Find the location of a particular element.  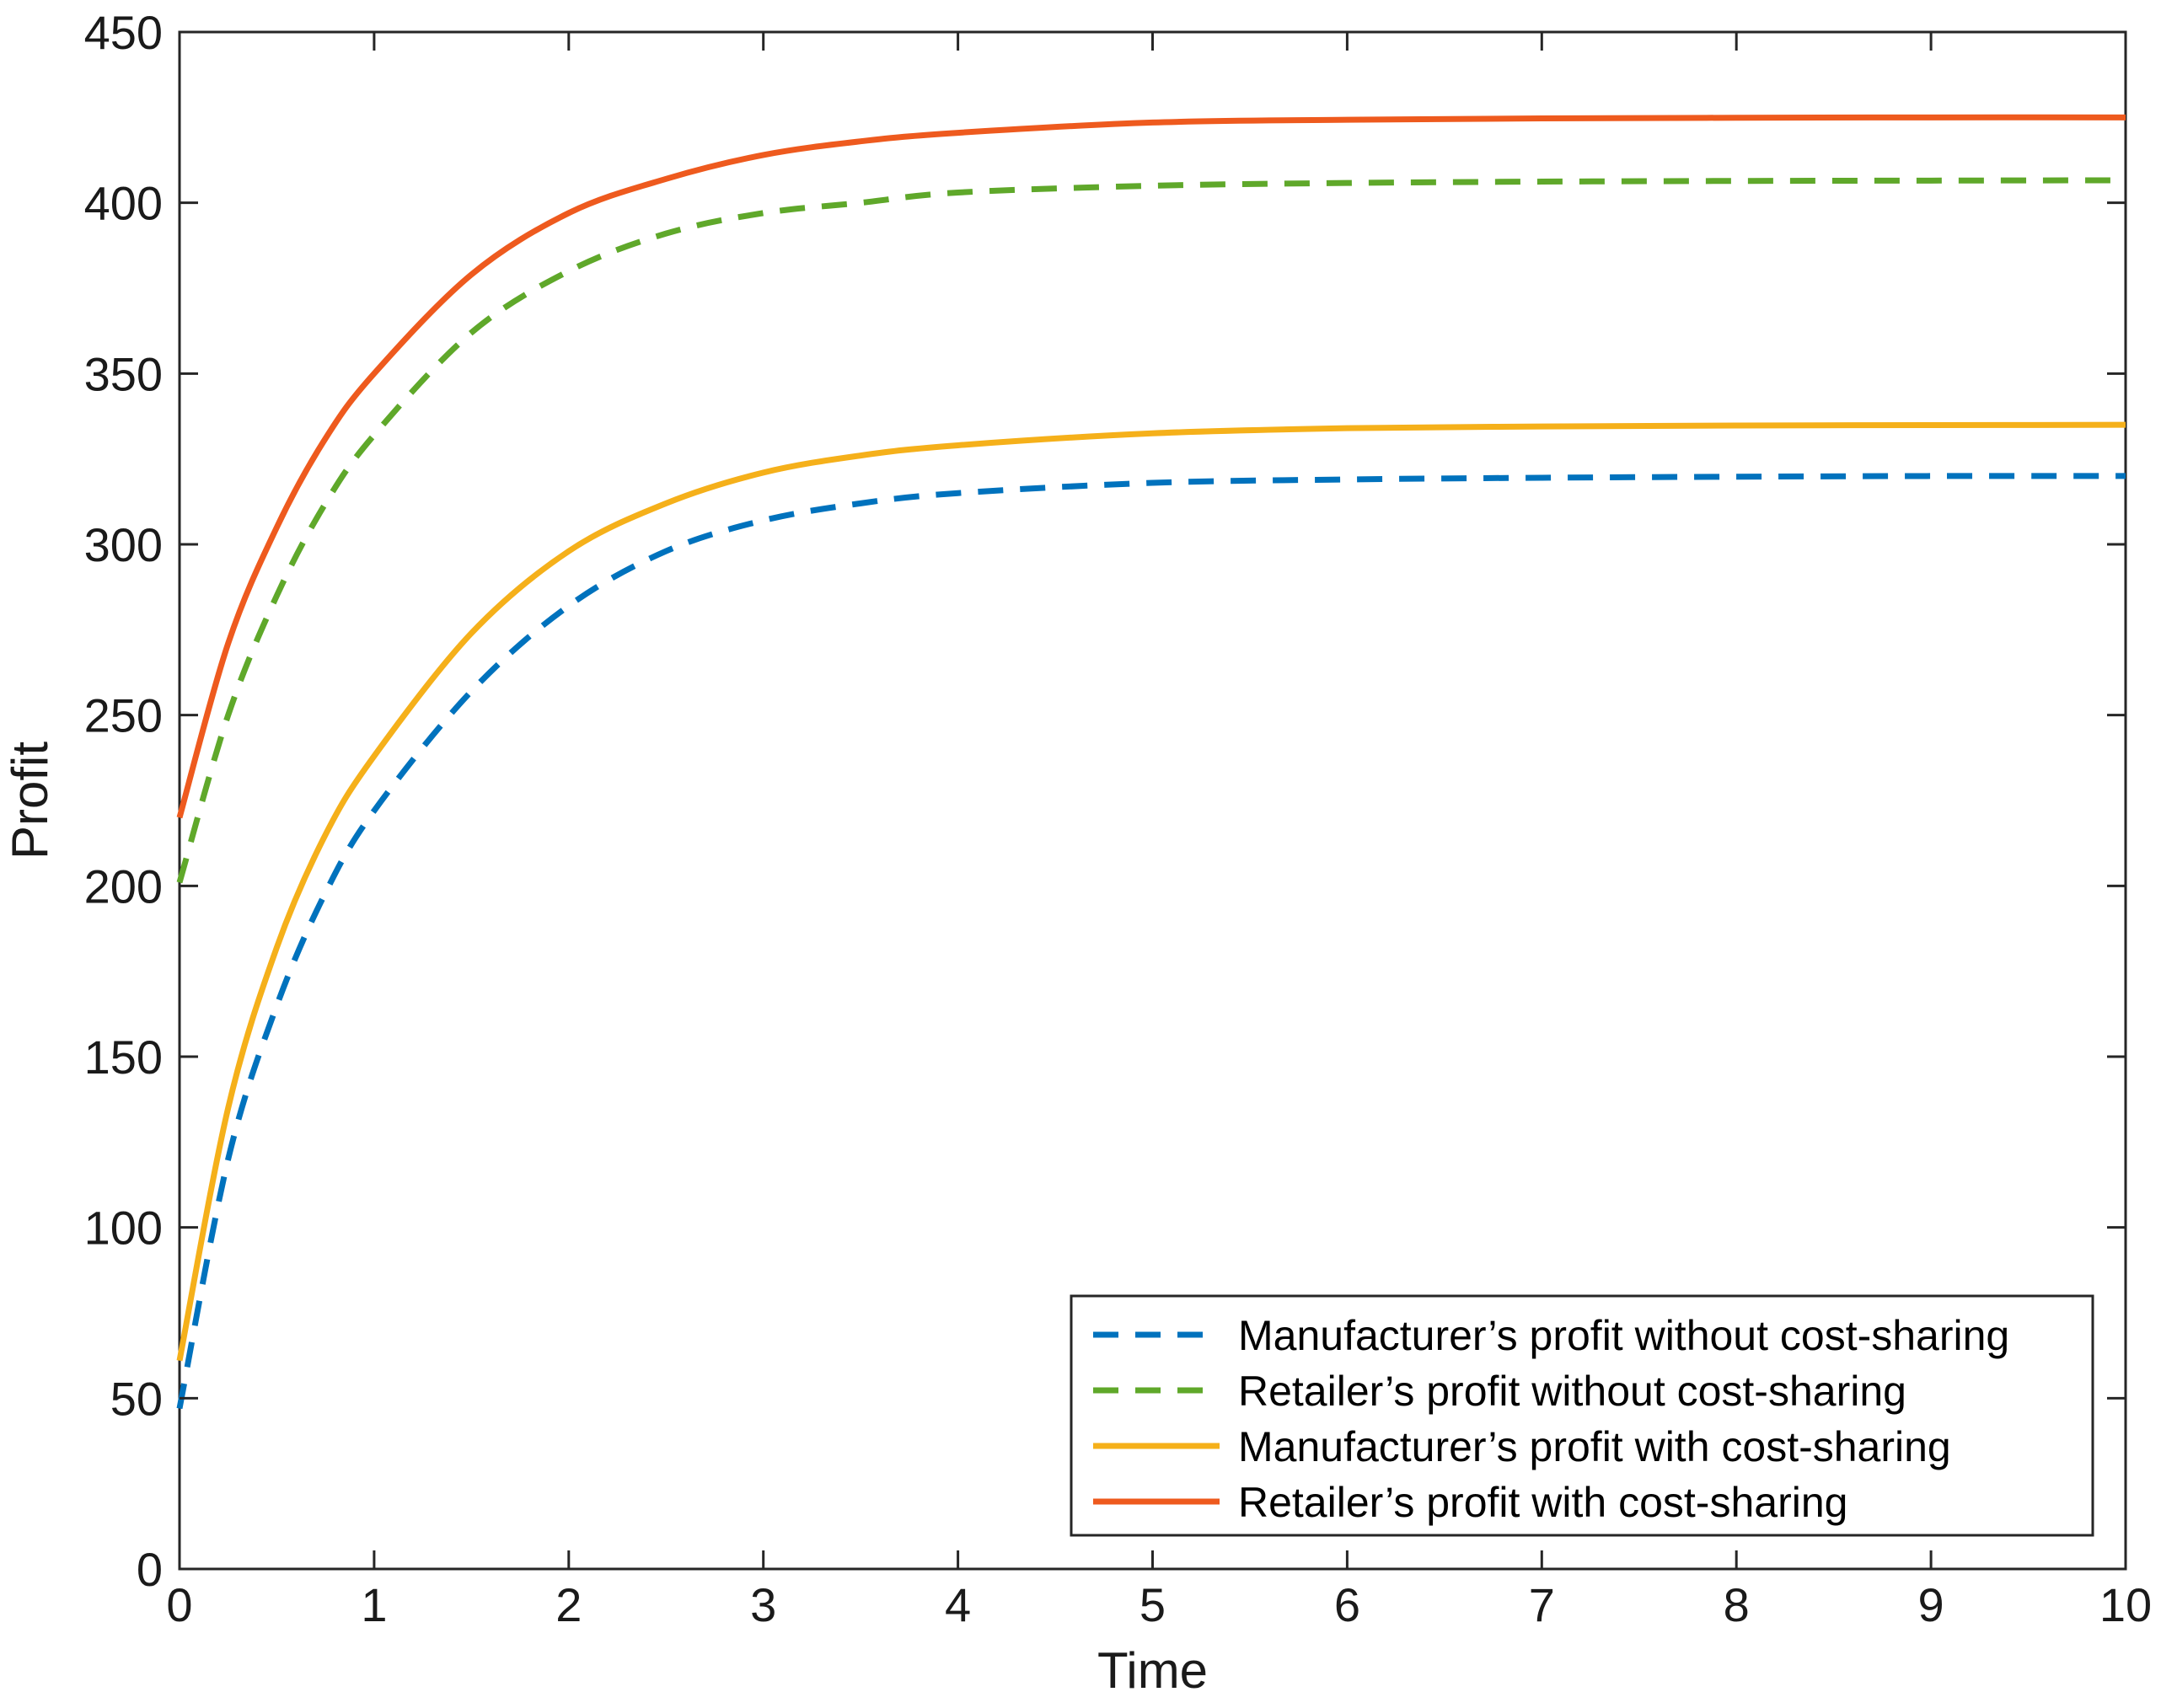

y-tick-label: 0 is located at coordinates (150, 1569).